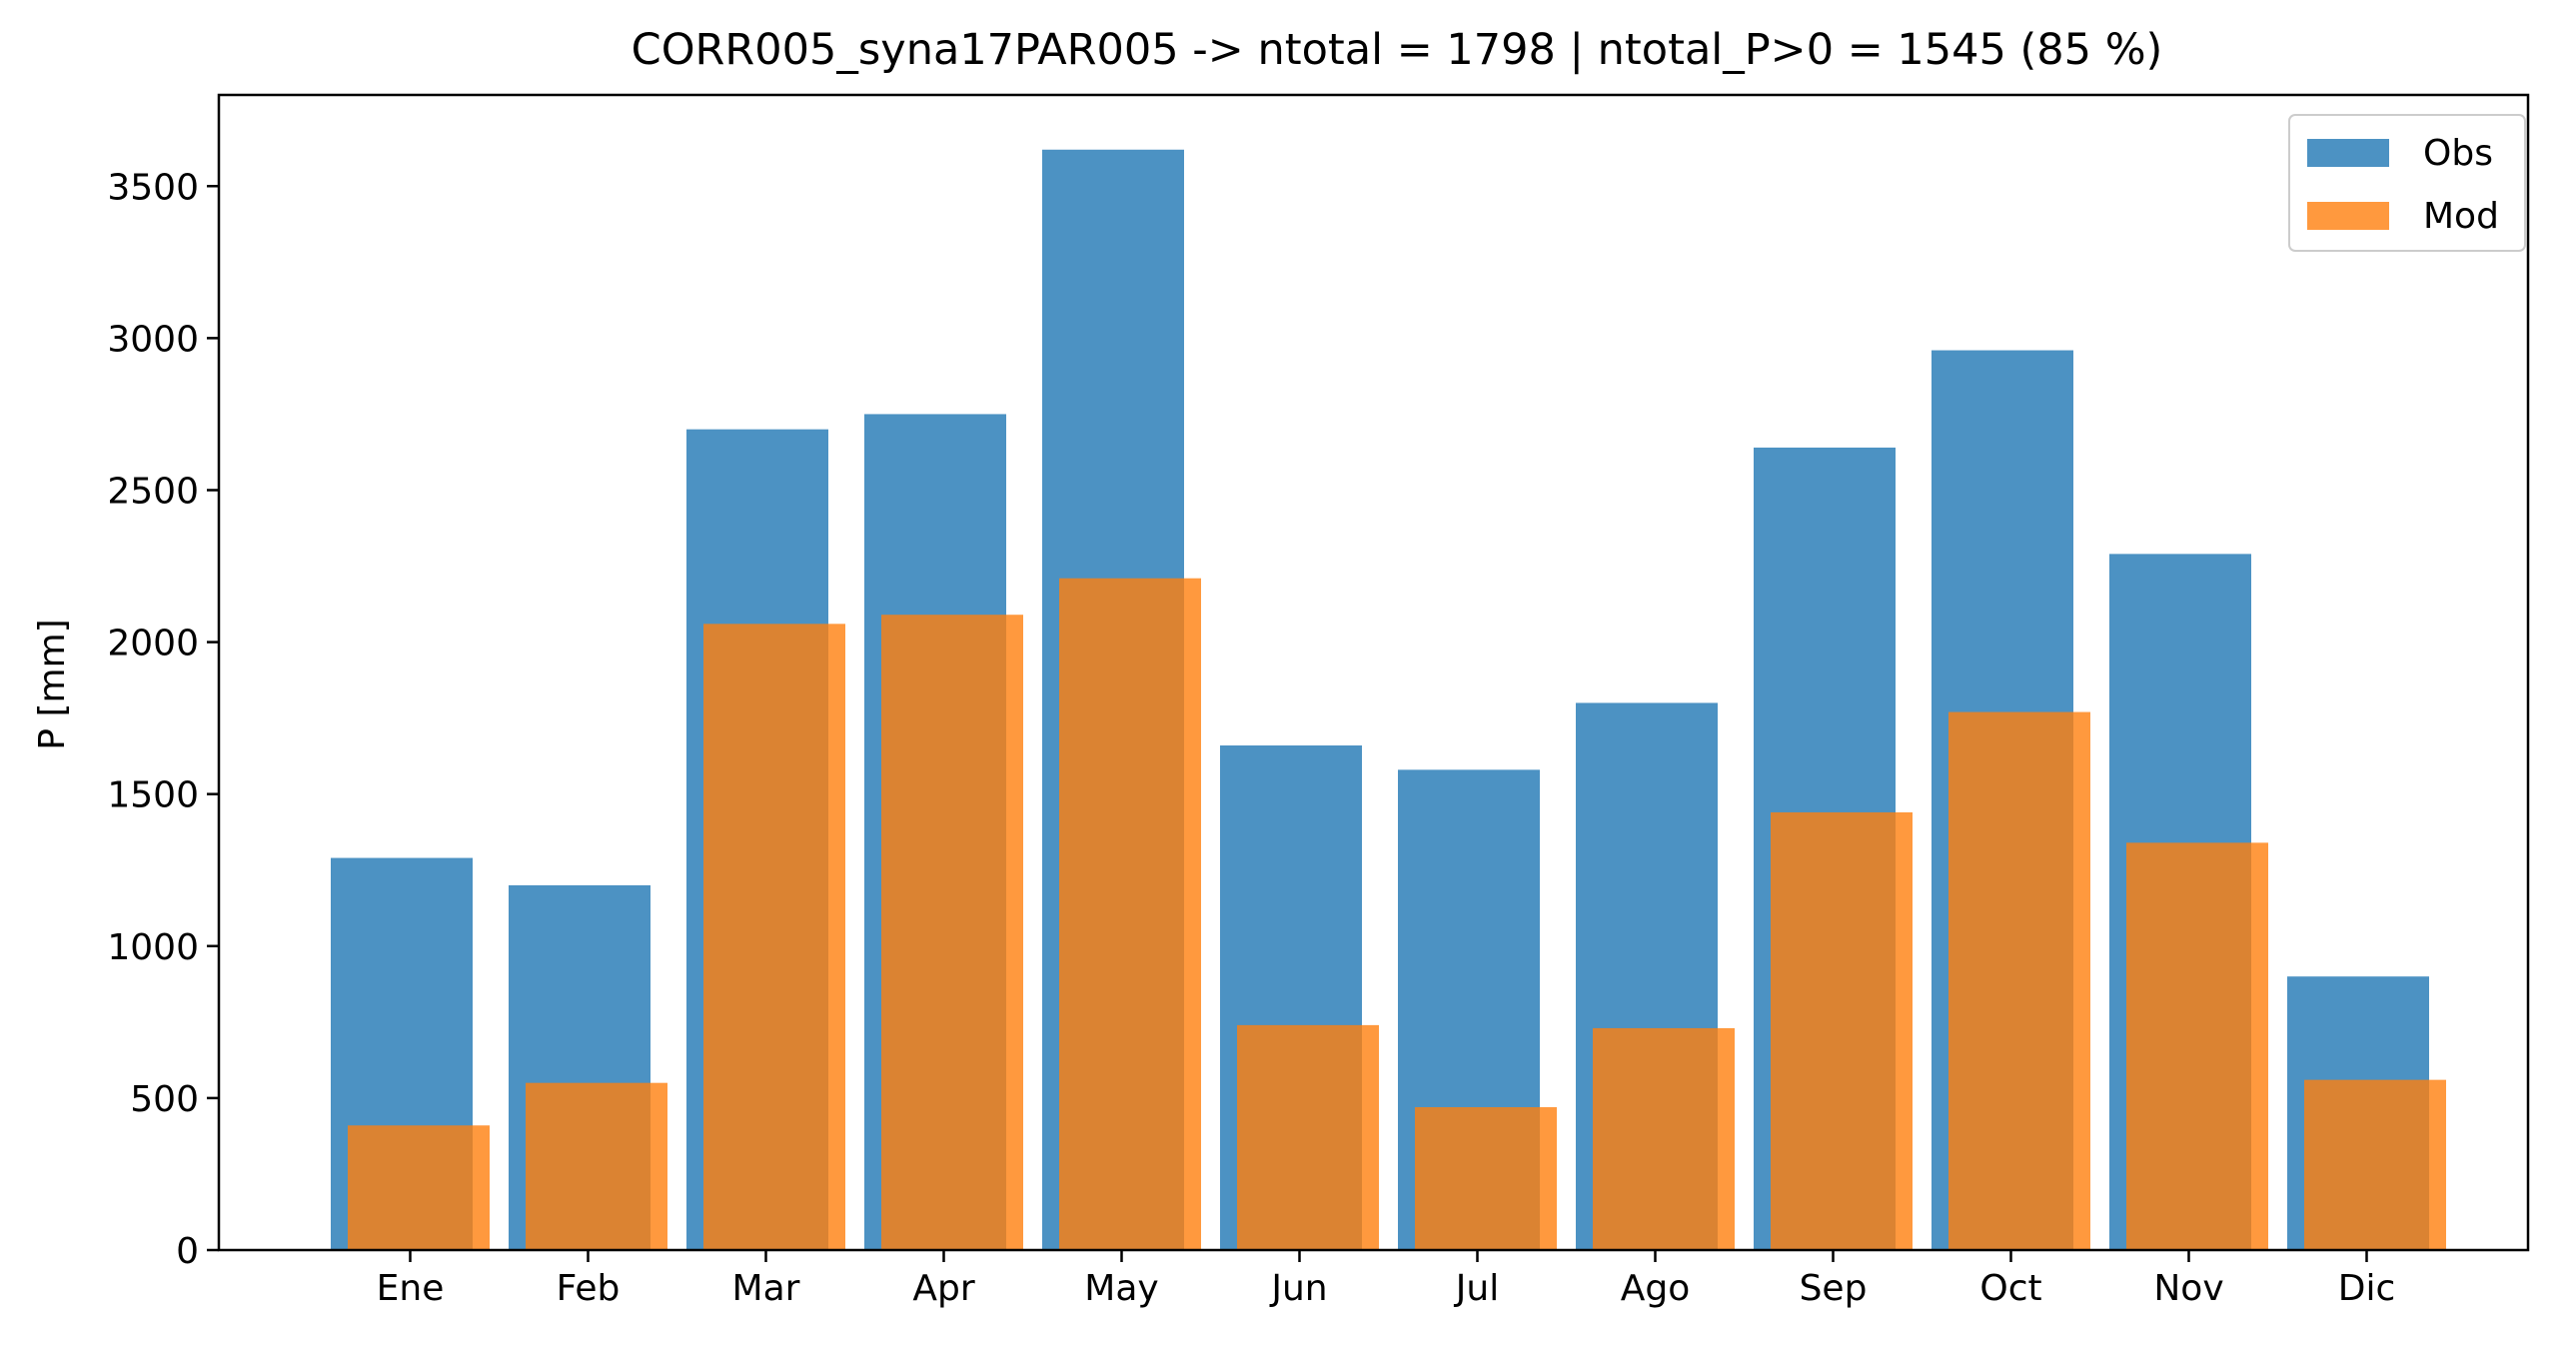 The width and height of the screenshot is (2576, 1348). I want to click on y-tick-label: 0, so click(187, 1251).